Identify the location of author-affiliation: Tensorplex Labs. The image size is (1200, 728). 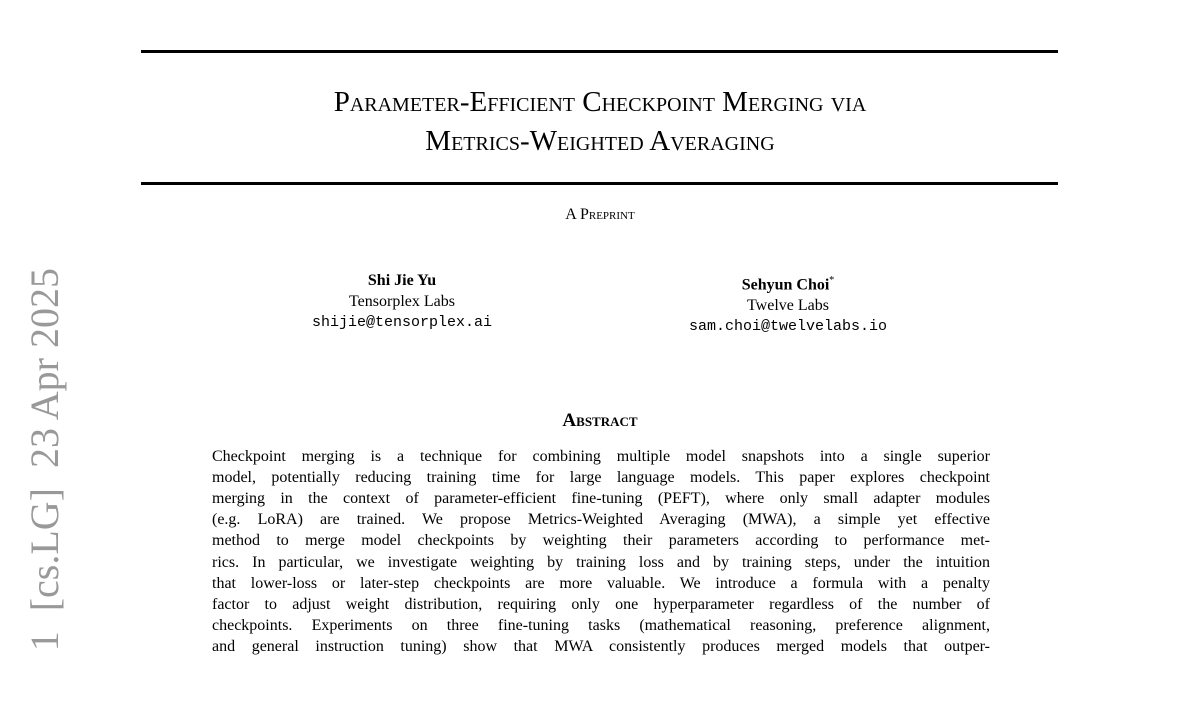
(402, 301).